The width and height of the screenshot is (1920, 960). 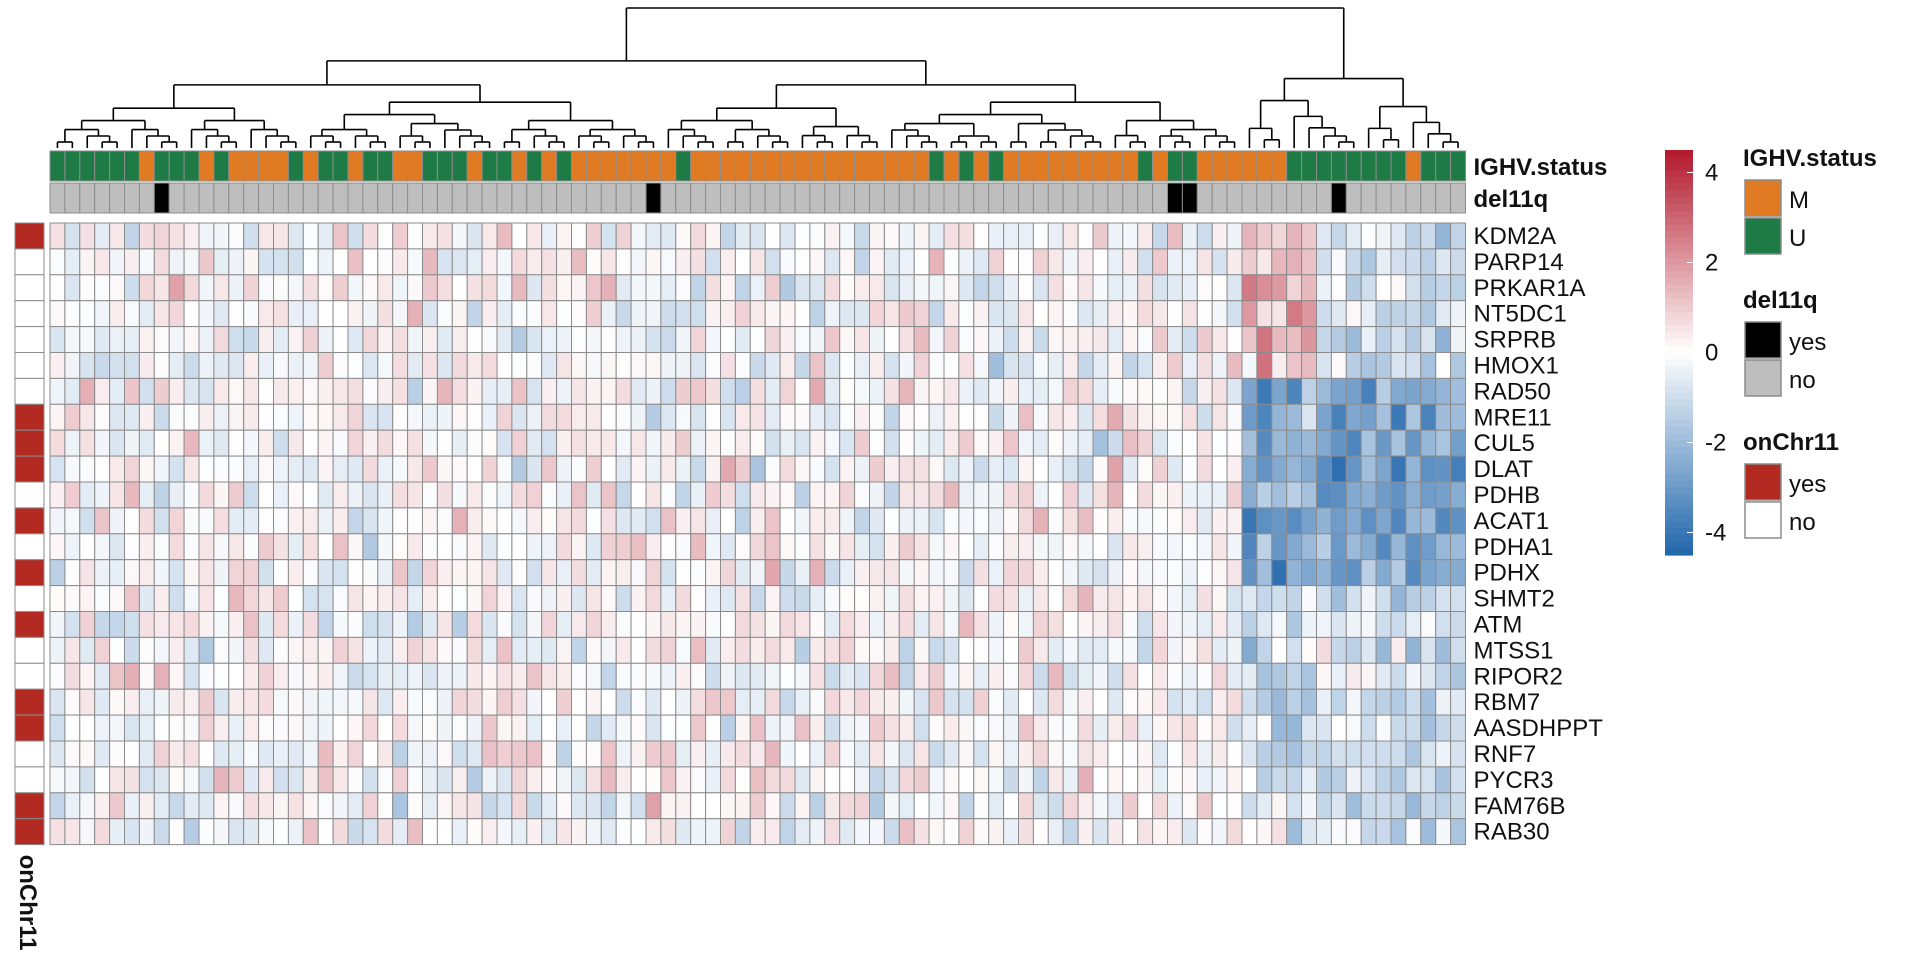 I want to click on row-label: MTSS1, so click(x=1514, y=650).